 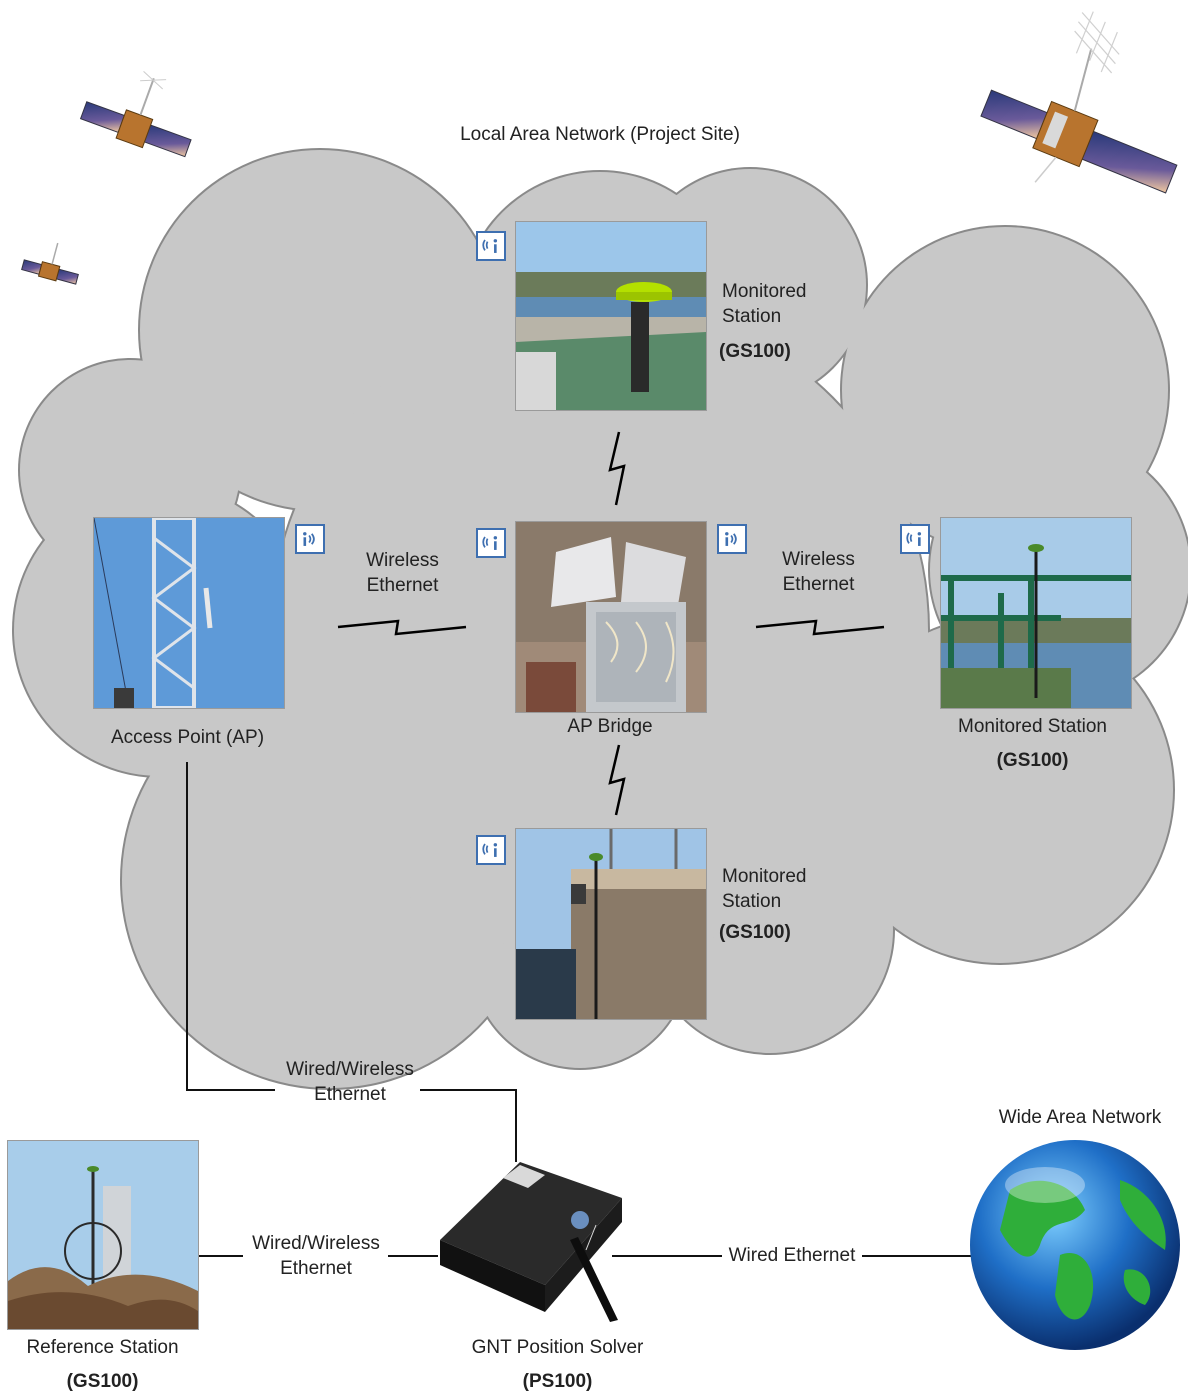 What do you see at coordinates (102, 1381) in the screenshot?
I see `reference-station-model: (GS100)` at bounding box center [102, 1381].